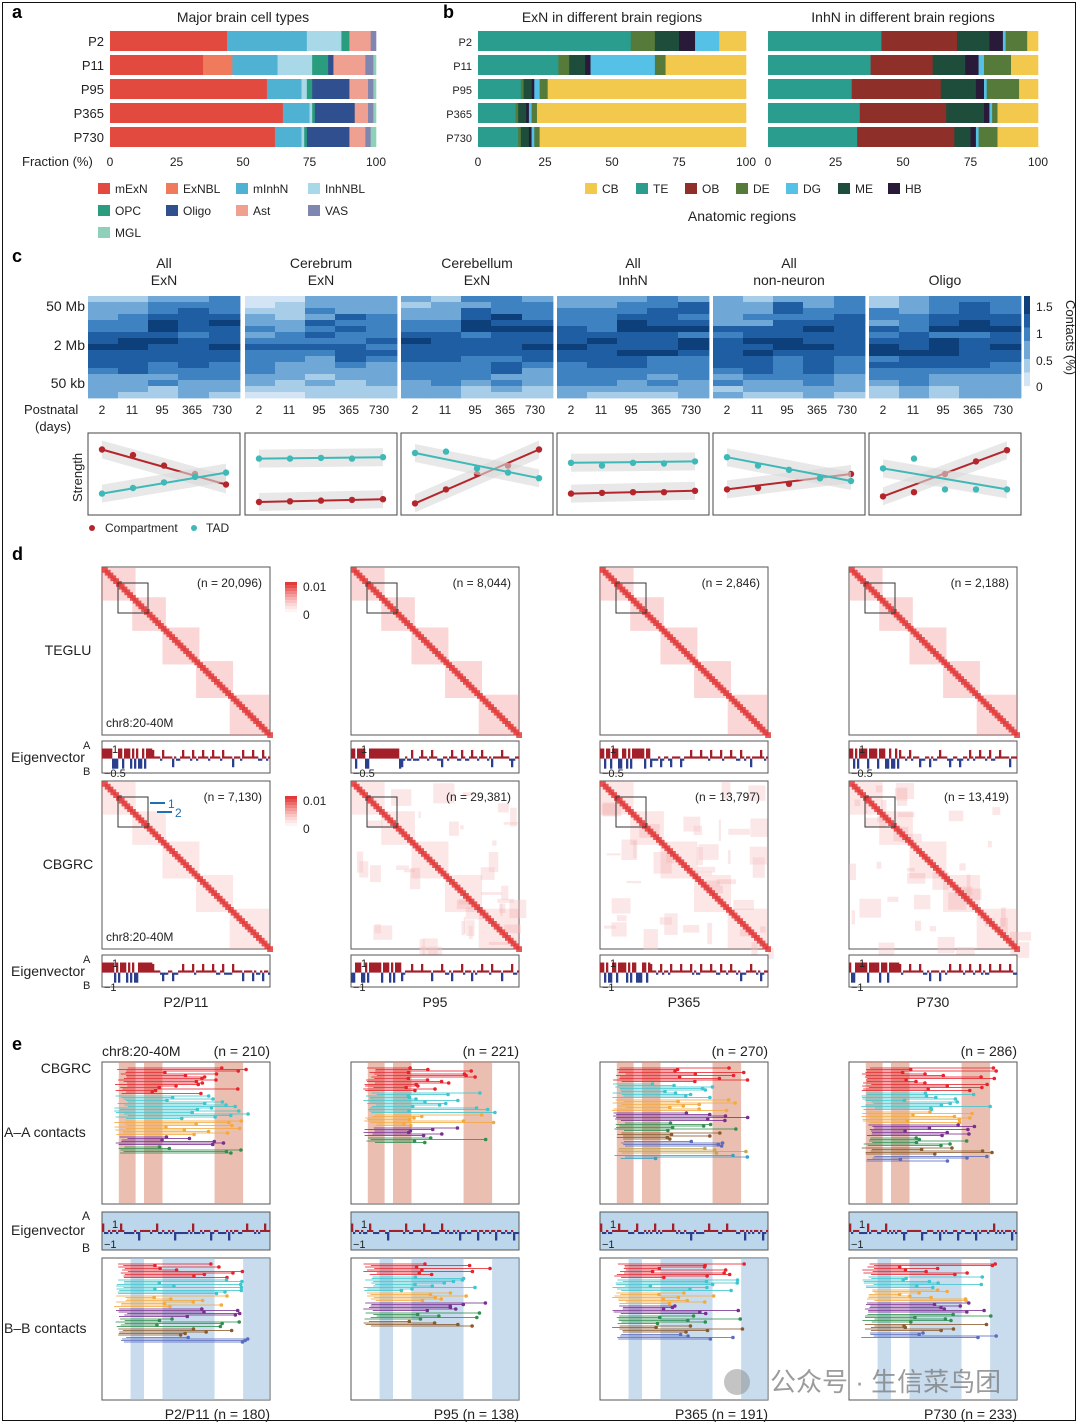  Describe the element at coordinates (973, 410) in the screenshot. I see `day-tick: 365` at that location.